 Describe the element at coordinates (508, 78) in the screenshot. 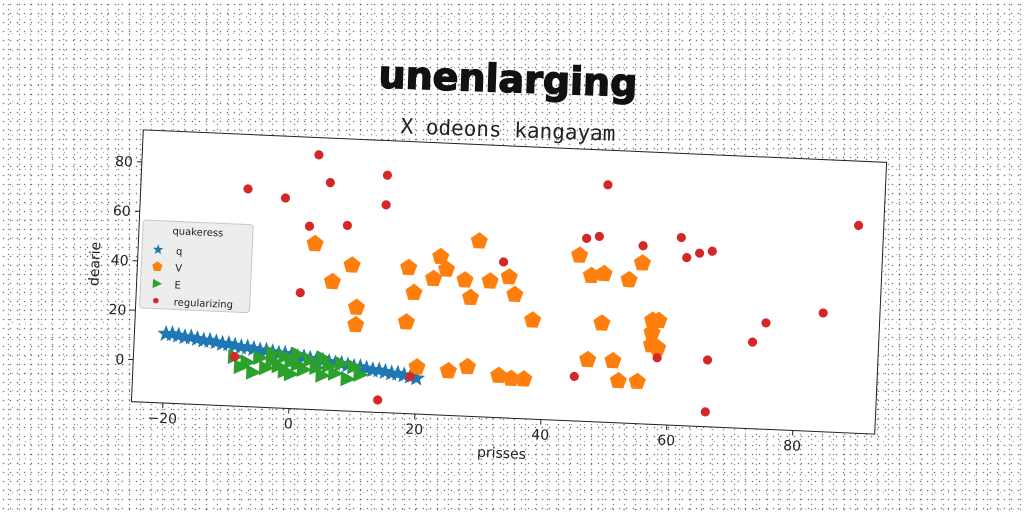

I see `chart-title: unenlarging` at that location.